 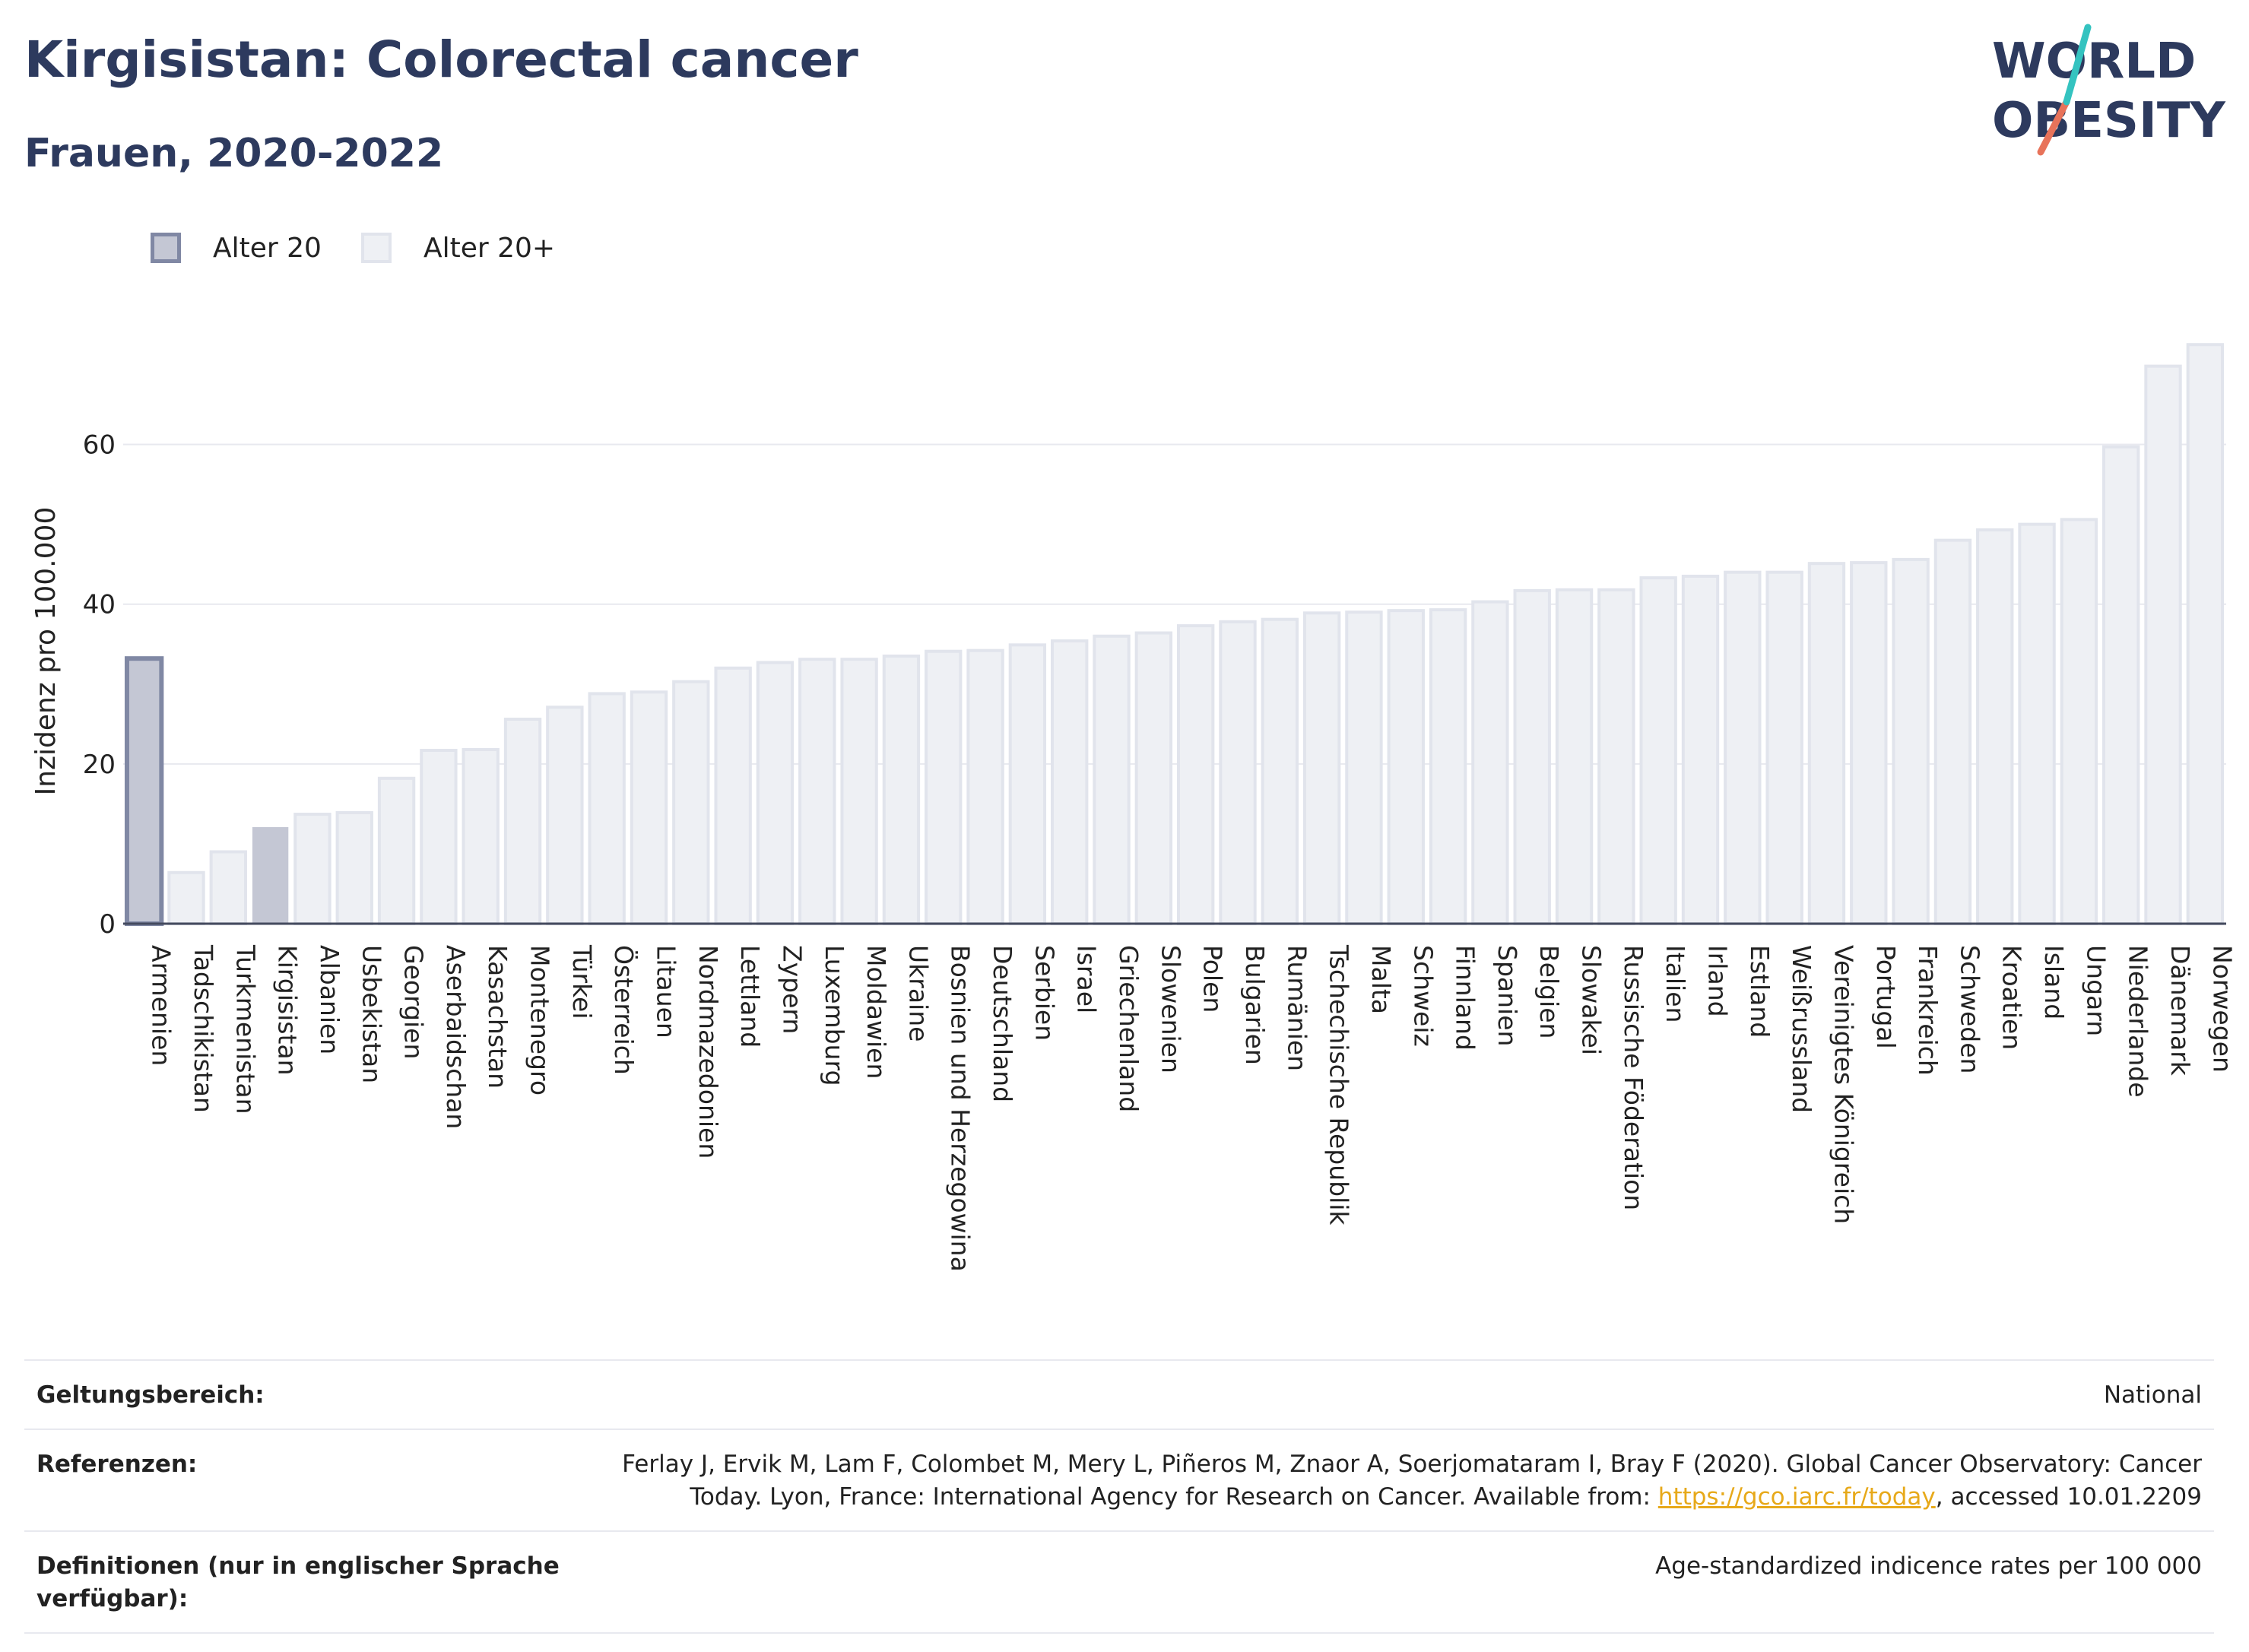 What do you see at coordinates (1675, 984) in the screenshot?
I see `x-tick-label-italien: Italien` at bounding box center [1675, 984].